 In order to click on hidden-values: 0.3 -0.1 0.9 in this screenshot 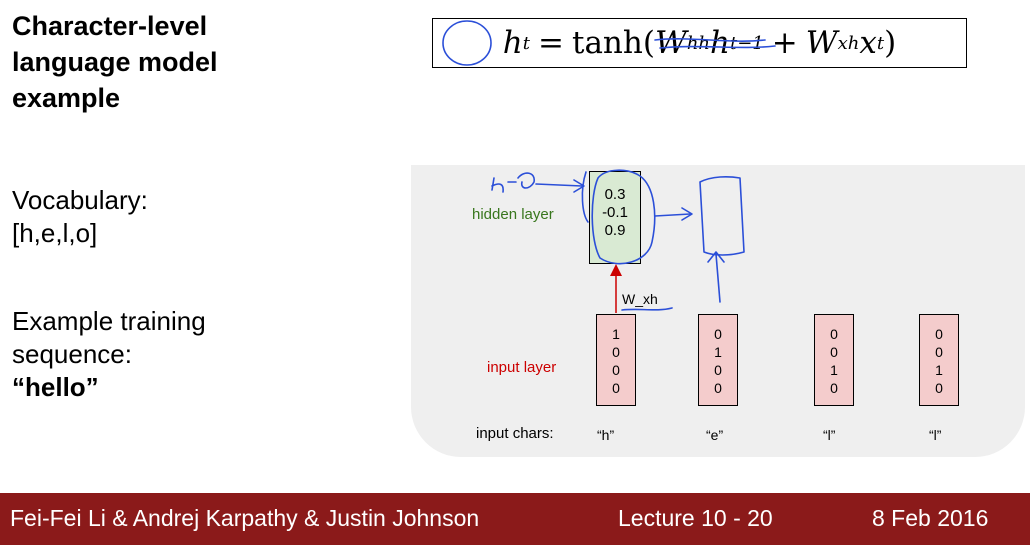, I will do `click(615, 213)`.